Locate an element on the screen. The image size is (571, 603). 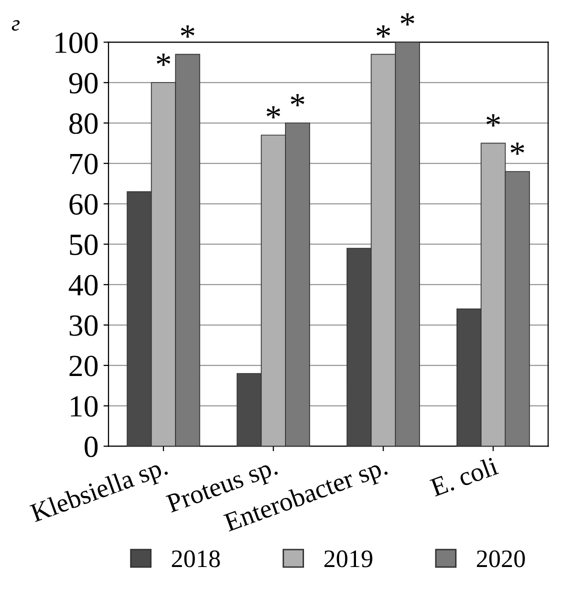
y-tick-label: 10 is located at coordinates (84, 406).